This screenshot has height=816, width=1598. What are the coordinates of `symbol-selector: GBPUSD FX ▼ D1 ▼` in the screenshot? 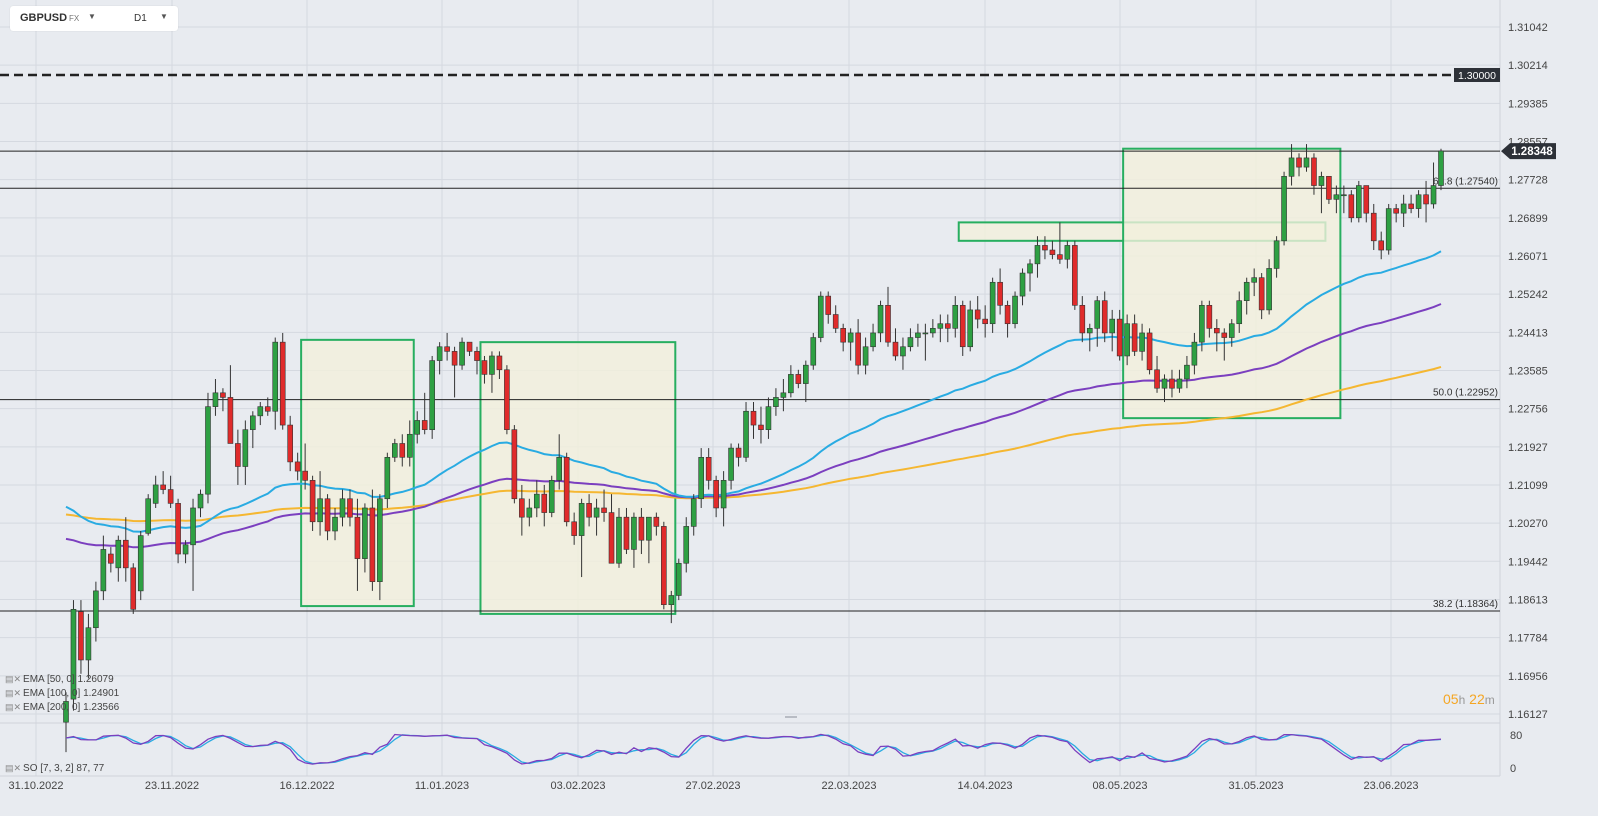 It's located at (94, 18).